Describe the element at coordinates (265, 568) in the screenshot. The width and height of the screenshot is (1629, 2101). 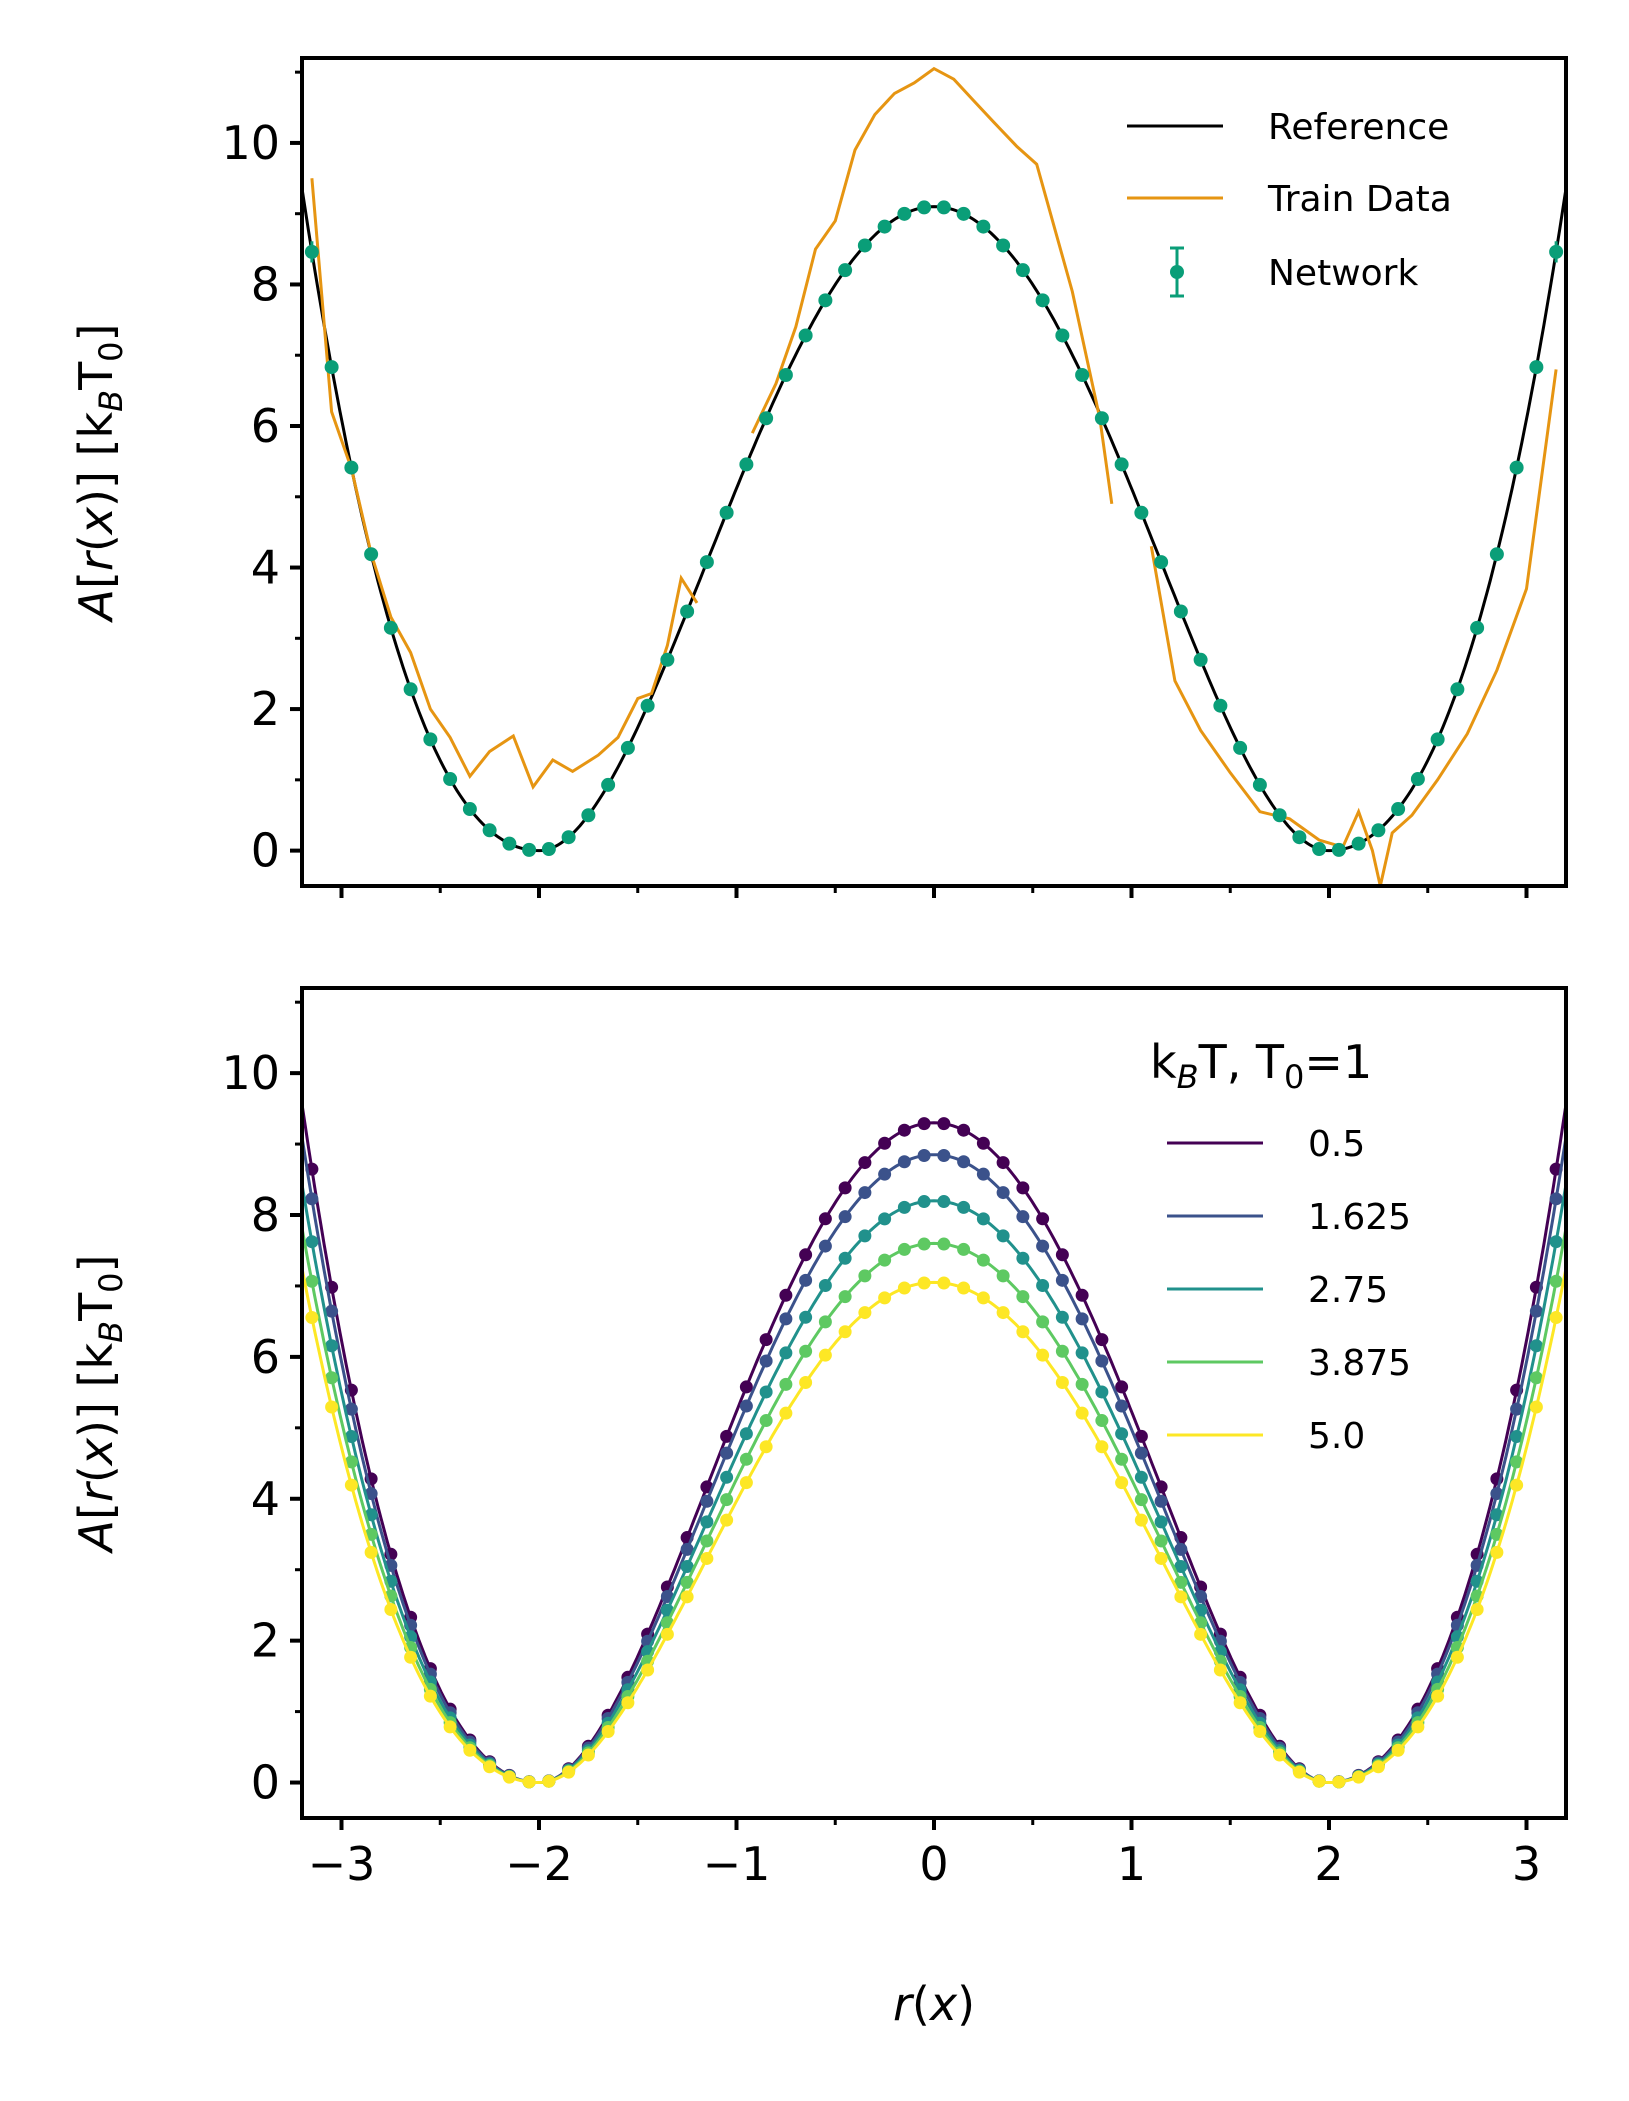
I see `y-tick-label: 4` at that location.